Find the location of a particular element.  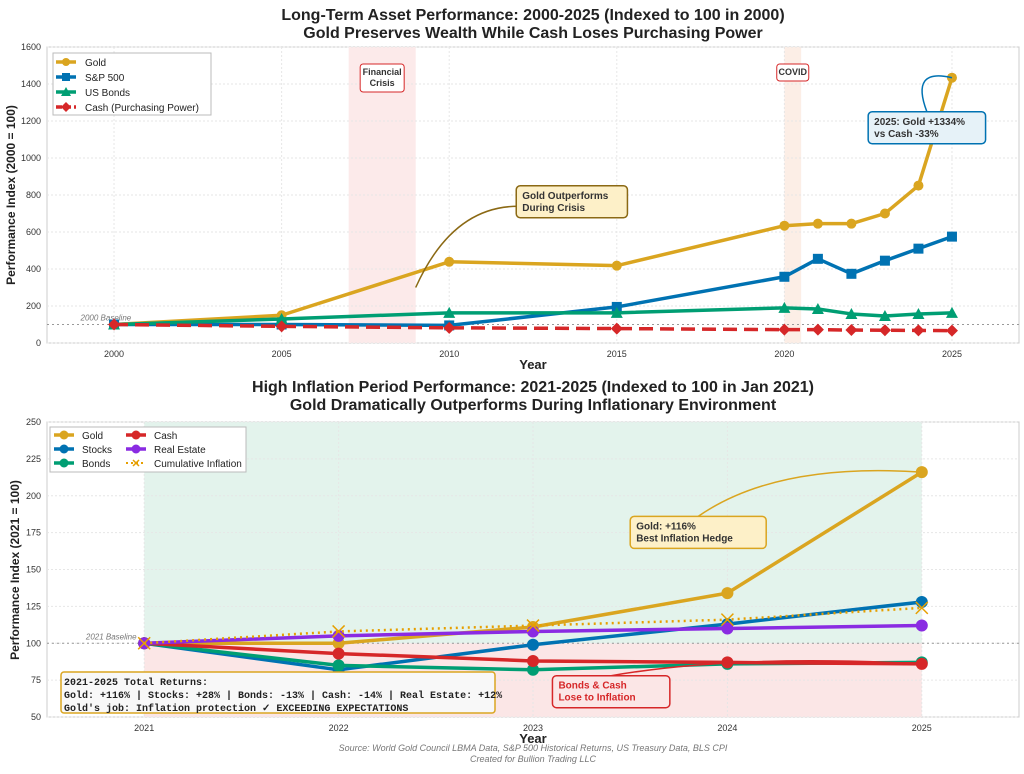

period-label: Financial Crisis is located at coordinates (382, 77).